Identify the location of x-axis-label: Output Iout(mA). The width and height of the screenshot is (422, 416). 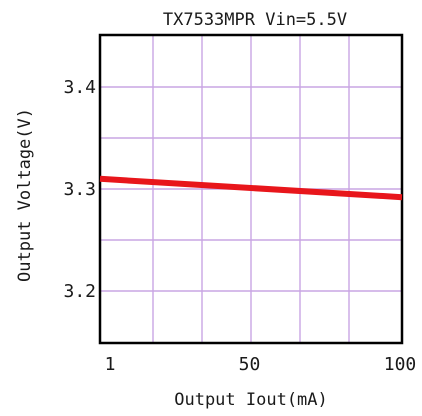
(251, 400).